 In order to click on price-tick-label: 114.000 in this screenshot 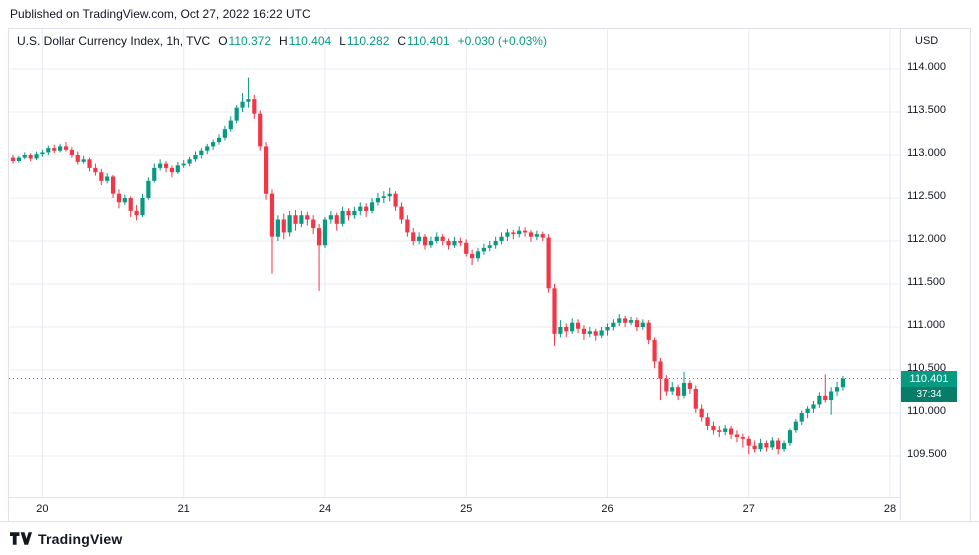, I will do `click(926, 67)`.